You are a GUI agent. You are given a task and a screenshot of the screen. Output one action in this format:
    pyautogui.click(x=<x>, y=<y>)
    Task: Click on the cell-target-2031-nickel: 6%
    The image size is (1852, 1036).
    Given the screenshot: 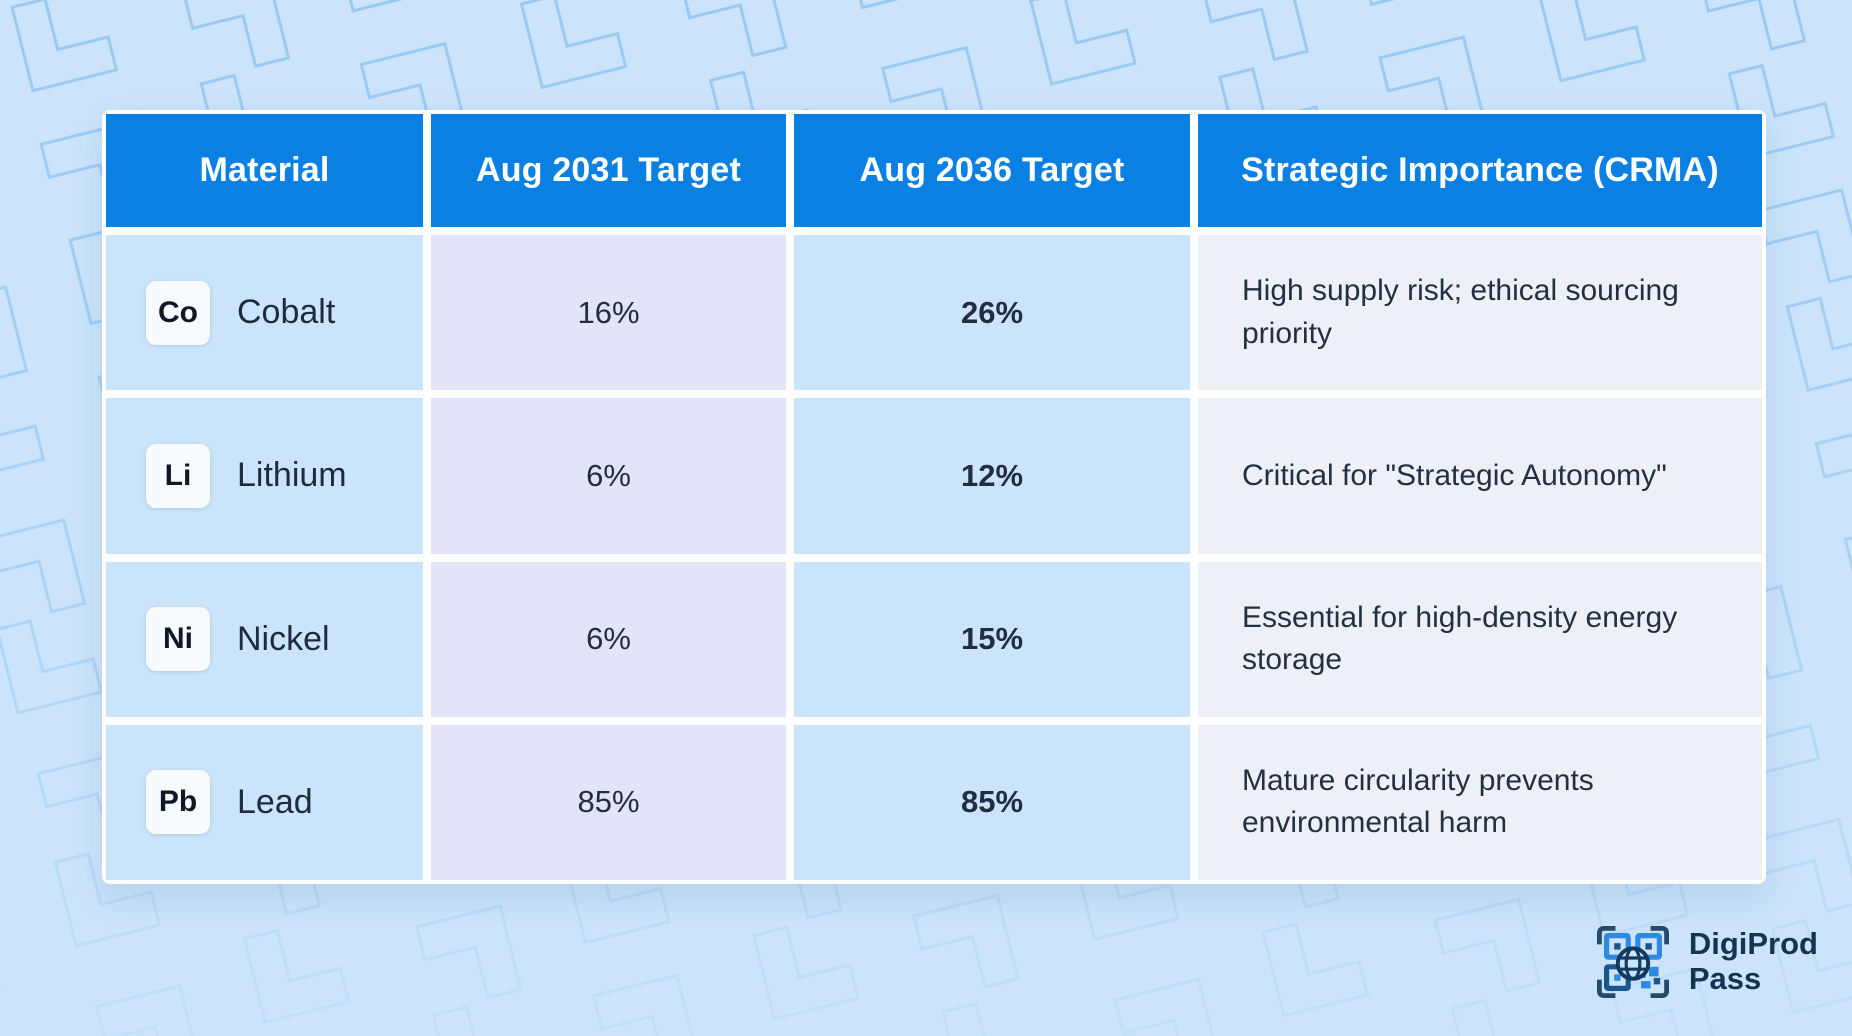 What is the action you would take?
    pyautogui.click(x=608, y=639)
    